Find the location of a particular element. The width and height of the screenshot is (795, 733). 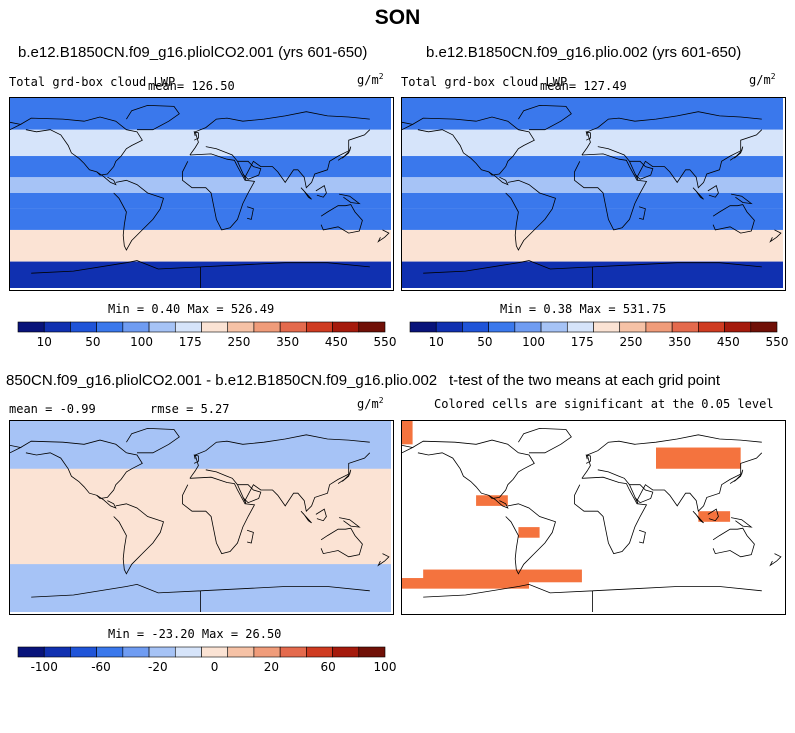

colorbar-tick-label: 250 is located at coordinates (630, 342).